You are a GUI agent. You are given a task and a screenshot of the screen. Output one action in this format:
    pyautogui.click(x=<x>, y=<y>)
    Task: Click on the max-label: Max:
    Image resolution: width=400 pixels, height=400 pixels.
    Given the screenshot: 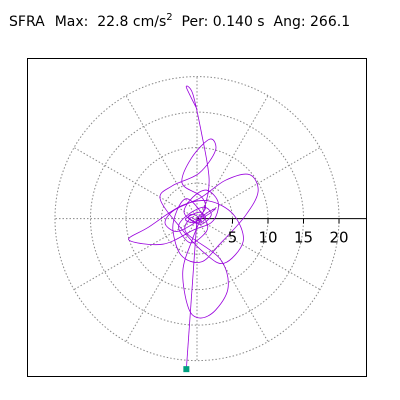 What is the action you would take?
    pyautogui.click(x=71, y=22)
    